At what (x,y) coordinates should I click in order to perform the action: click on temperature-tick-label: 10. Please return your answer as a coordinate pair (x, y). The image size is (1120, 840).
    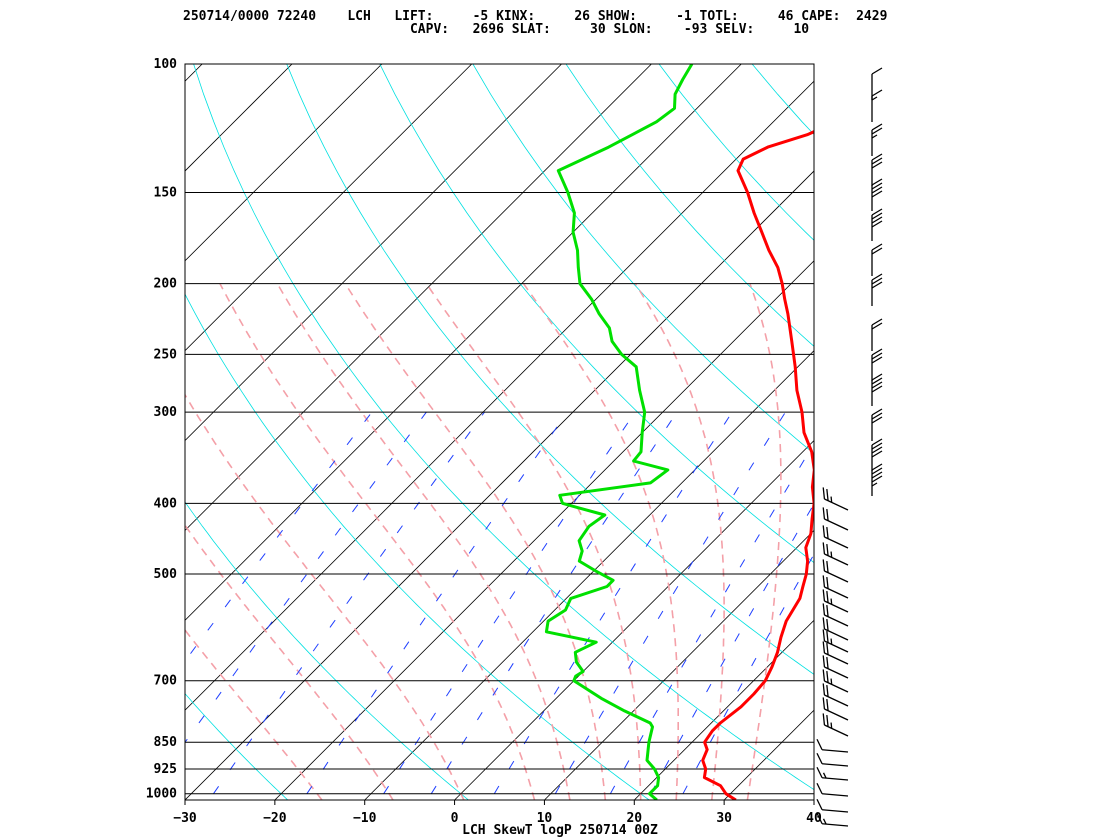
    Looking at the image, I should click on (545, 818).